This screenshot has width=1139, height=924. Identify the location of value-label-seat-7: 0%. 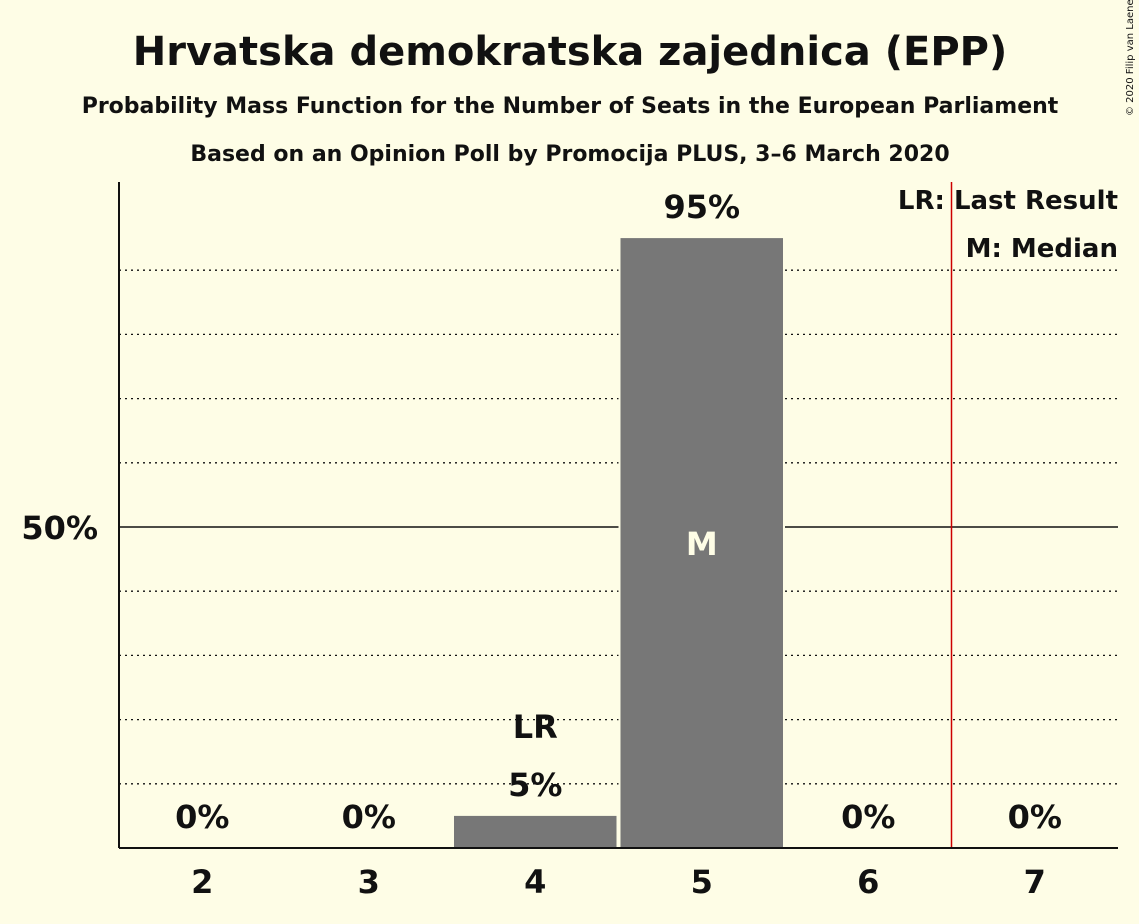
(1035, 817).